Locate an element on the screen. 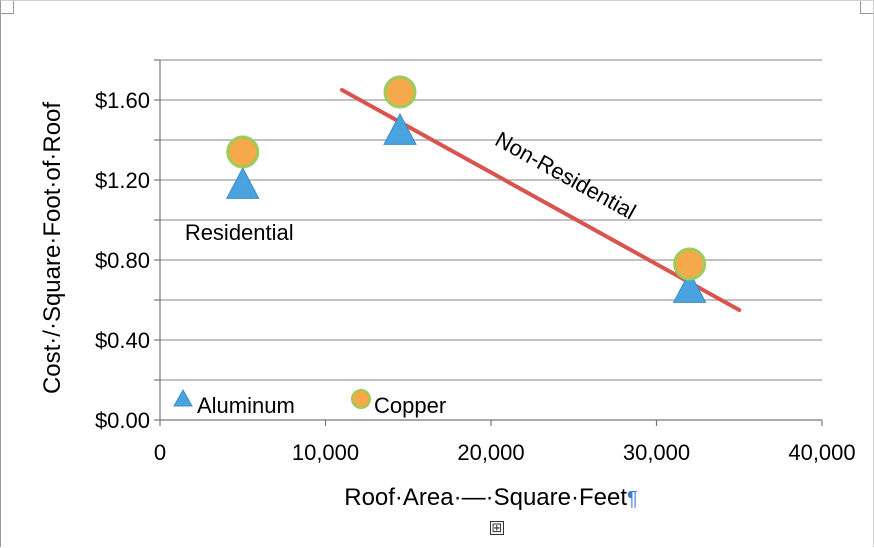 This screenshot has width=874, height=548. x-tick-label: 0 is located at coordinates (160, 452).